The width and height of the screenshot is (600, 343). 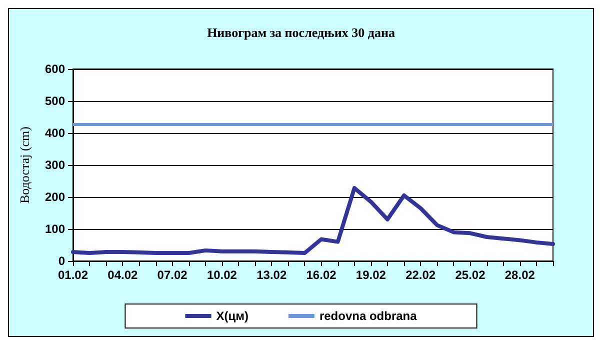 I want to click on y-tick-label: 500, so click(x=55, y=101).